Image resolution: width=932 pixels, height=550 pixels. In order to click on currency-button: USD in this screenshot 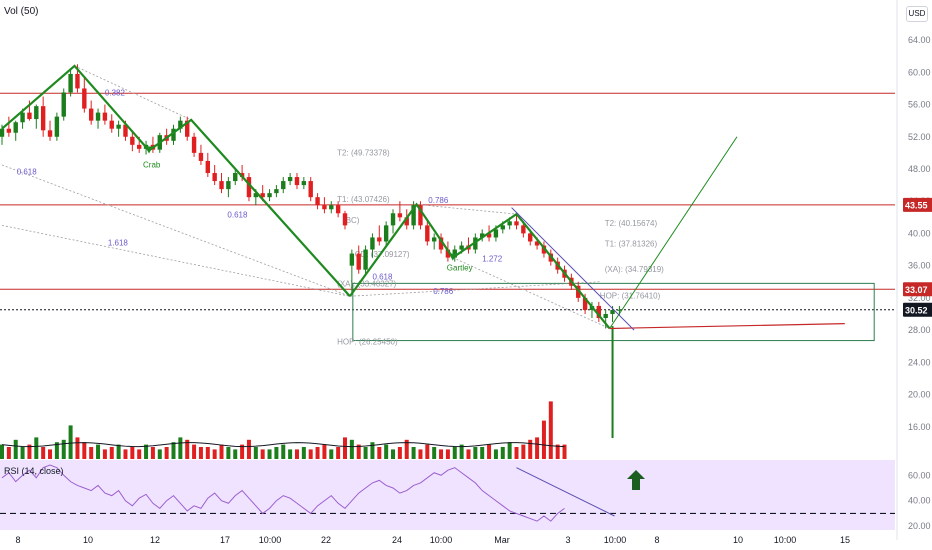, I will do `click(917, 14)`.